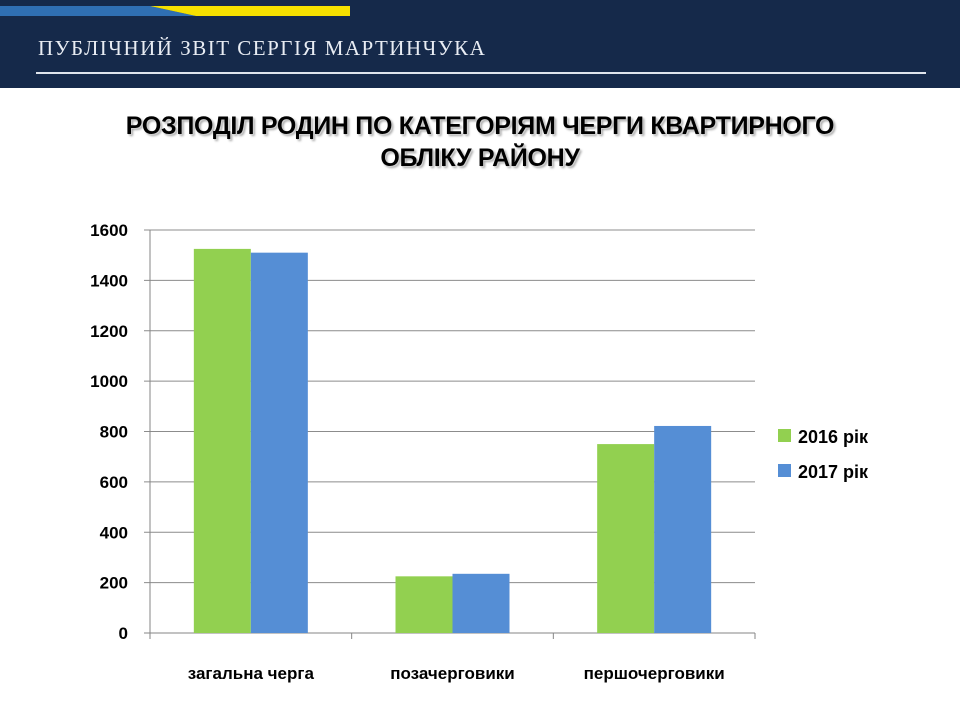  I want to click on y-tick-label: 600, so click(114, 482).